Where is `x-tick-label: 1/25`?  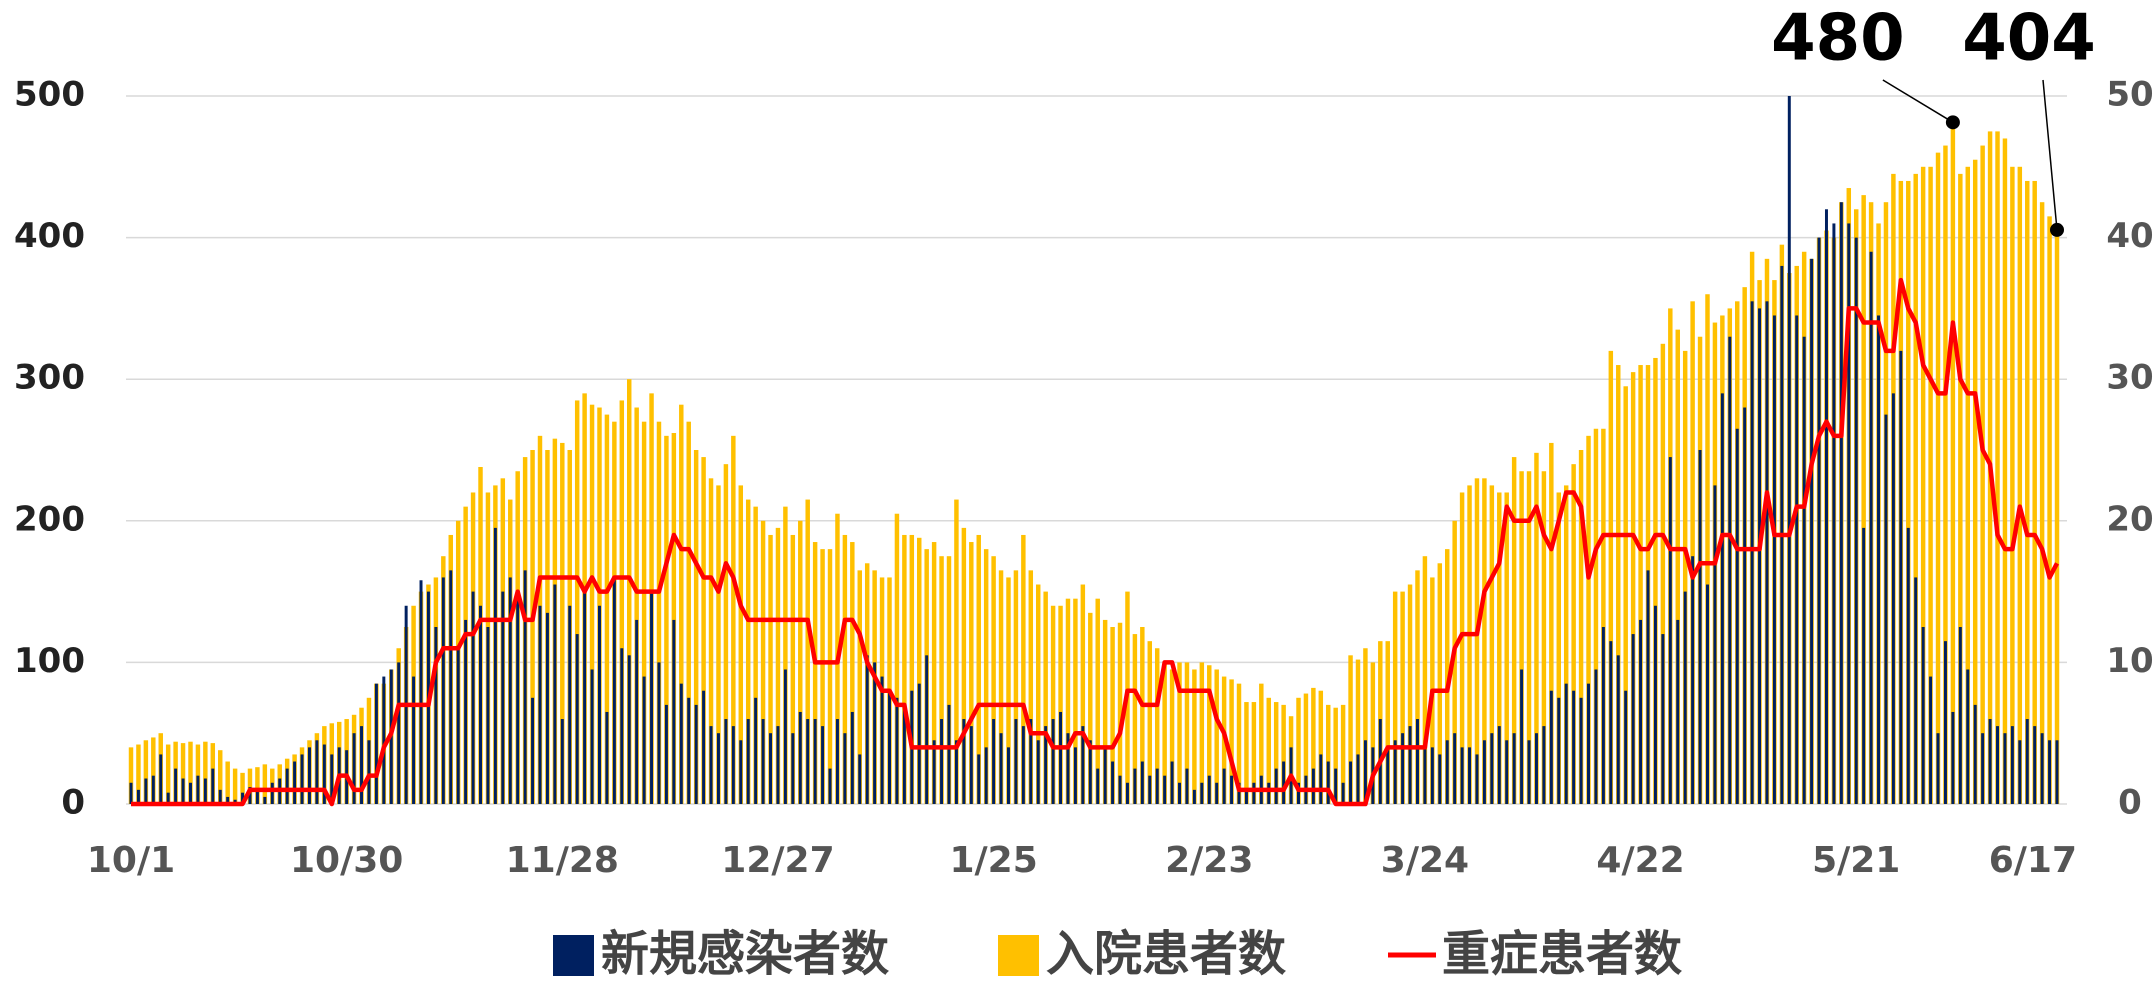 x-tick-label: 1/25 is located at coordinates (993, 860).